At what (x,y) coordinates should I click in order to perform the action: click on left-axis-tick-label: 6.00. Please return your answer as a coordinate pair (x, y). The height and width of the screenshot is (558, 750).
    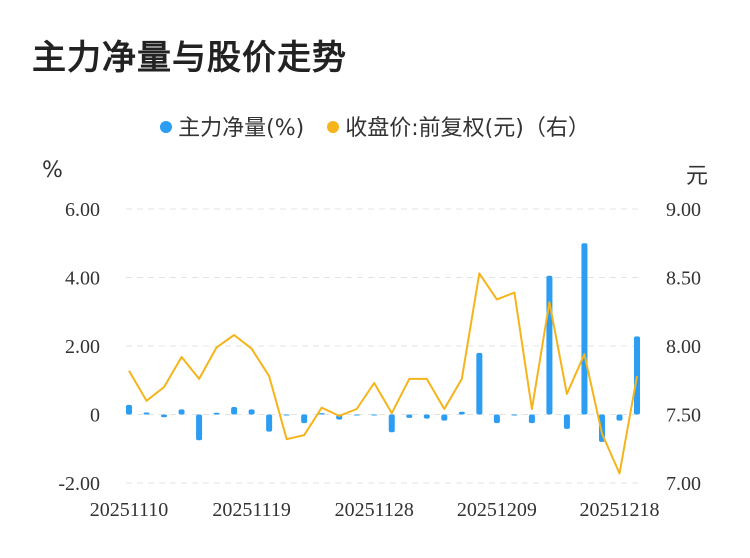
    Looking at the image, I should click on (82, 210).